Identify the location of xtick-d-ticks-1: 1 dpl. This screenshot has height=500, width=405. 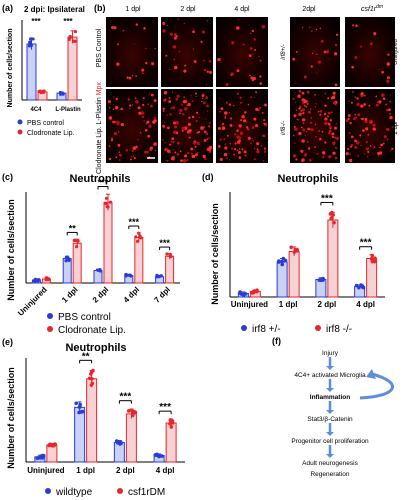
(288, 304).